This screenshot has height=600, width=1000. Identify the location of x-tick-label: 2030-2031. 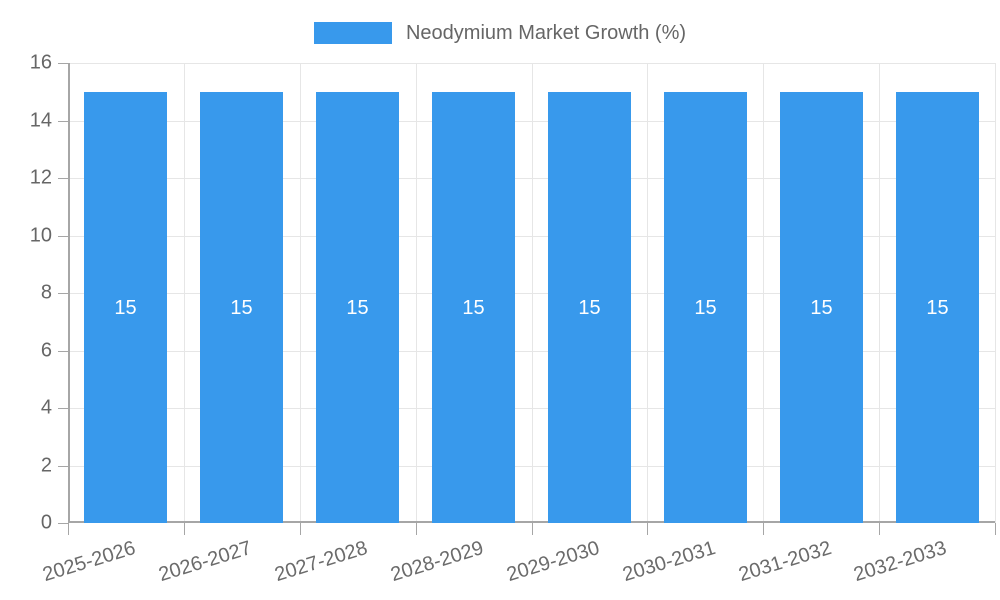
(668, 562).